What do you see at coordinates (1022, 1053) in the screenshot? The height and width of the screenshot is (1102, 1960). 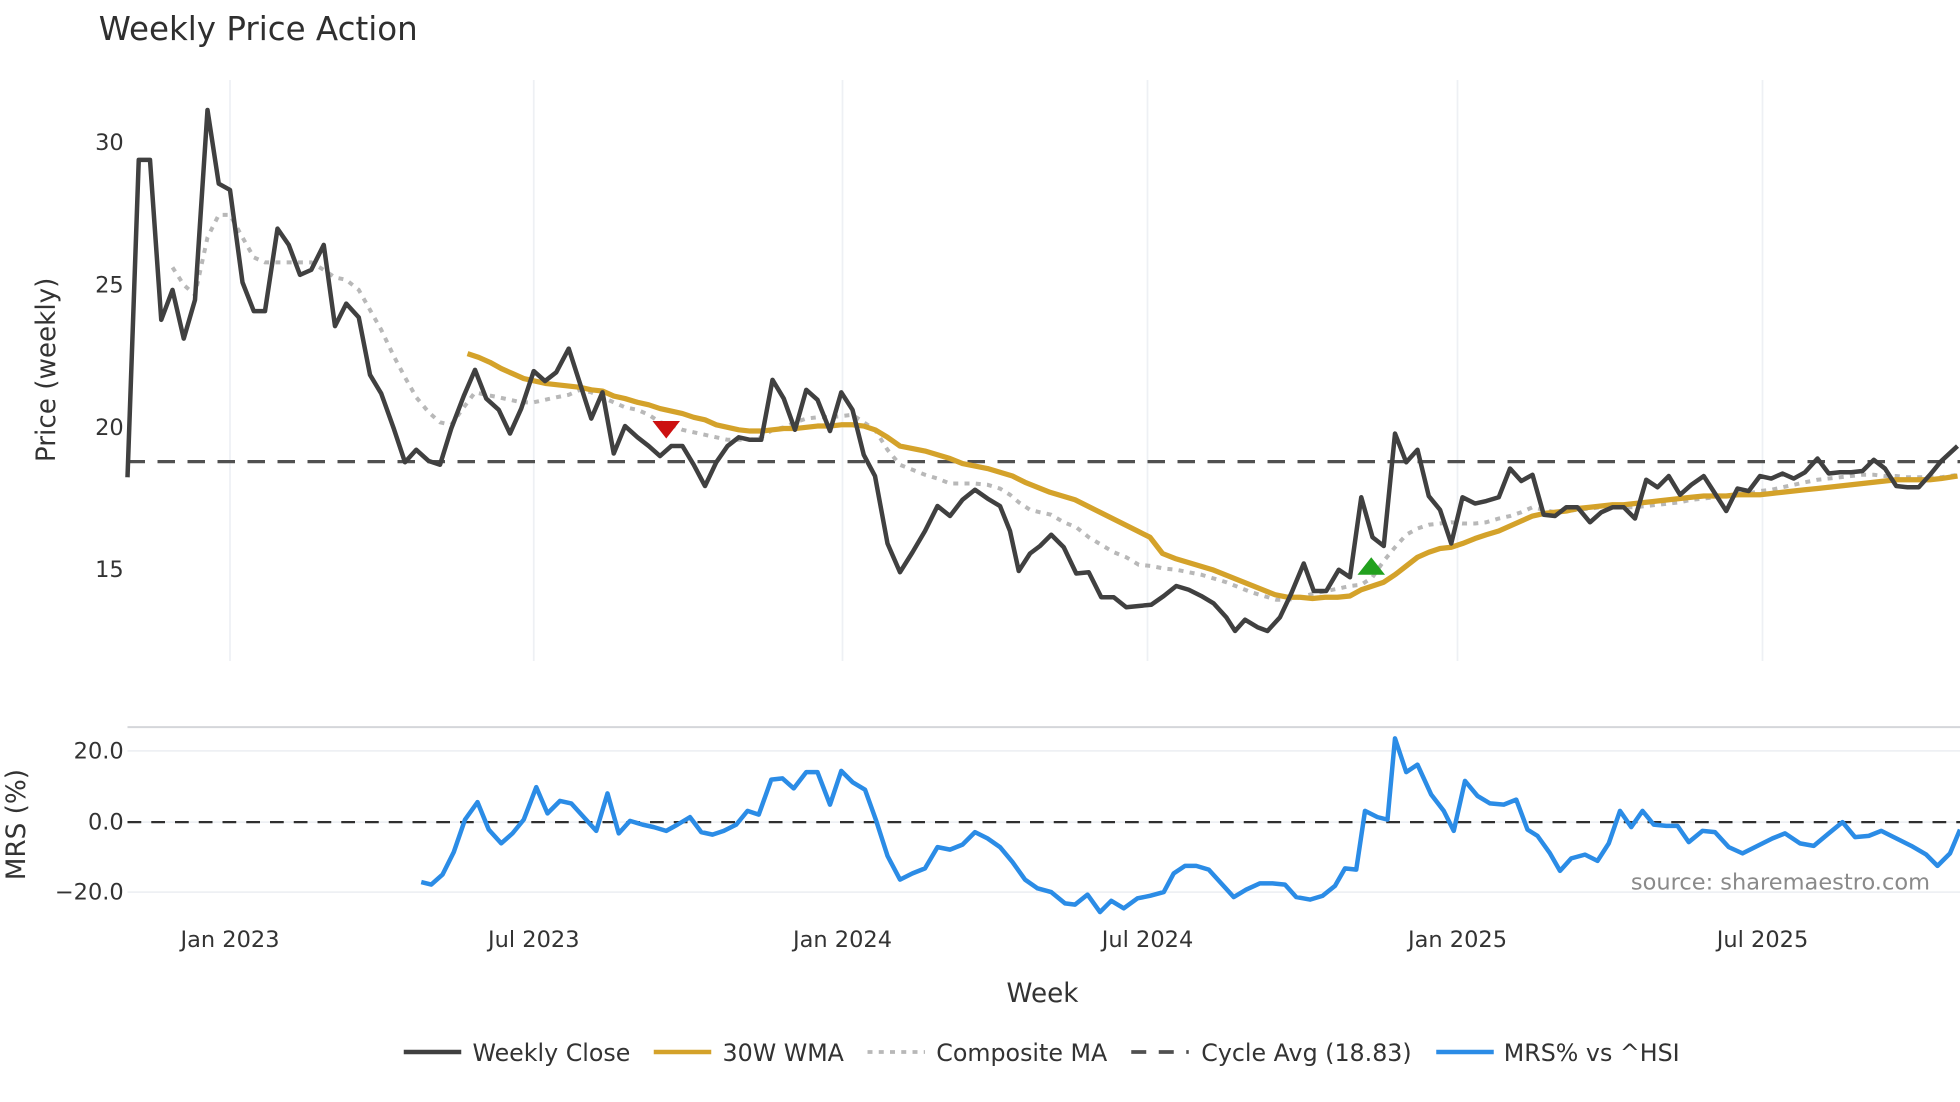 I see `legend-label: Composite MA` at bounding box center [1022, 1053].